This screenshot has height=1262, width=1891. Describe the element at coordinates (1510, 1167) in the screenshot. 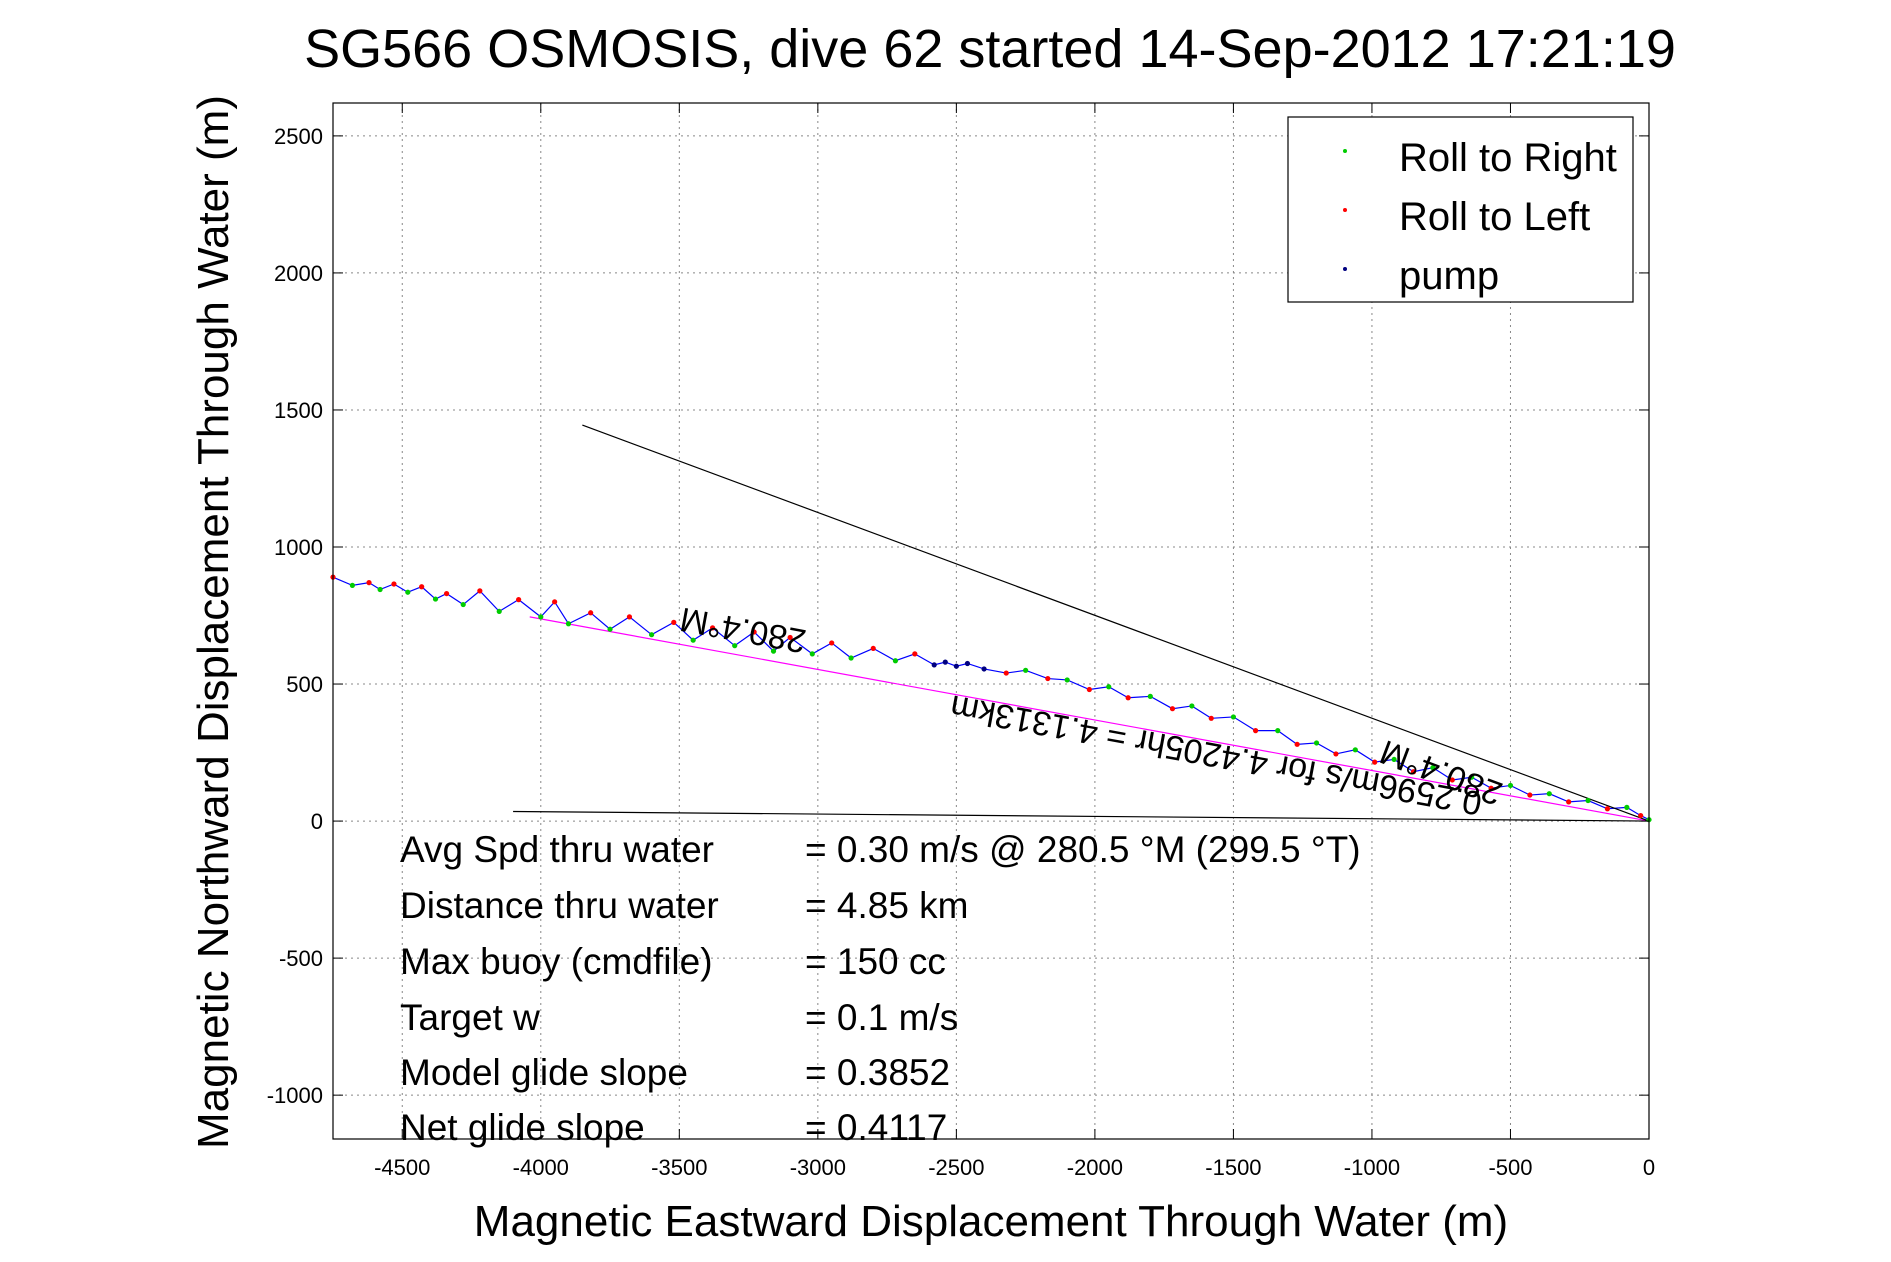

I see `x-tick-label: -500` at that location.